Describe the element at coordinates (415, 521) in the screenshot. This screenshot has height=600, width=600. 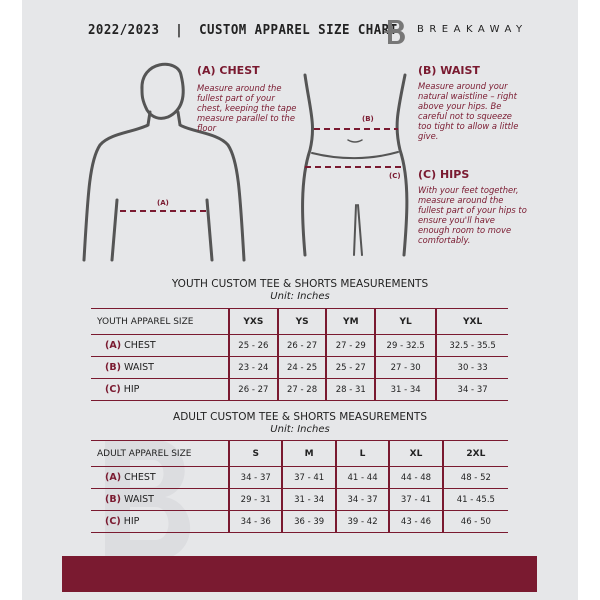
I see `table-cell: 43 - 46` at that location.